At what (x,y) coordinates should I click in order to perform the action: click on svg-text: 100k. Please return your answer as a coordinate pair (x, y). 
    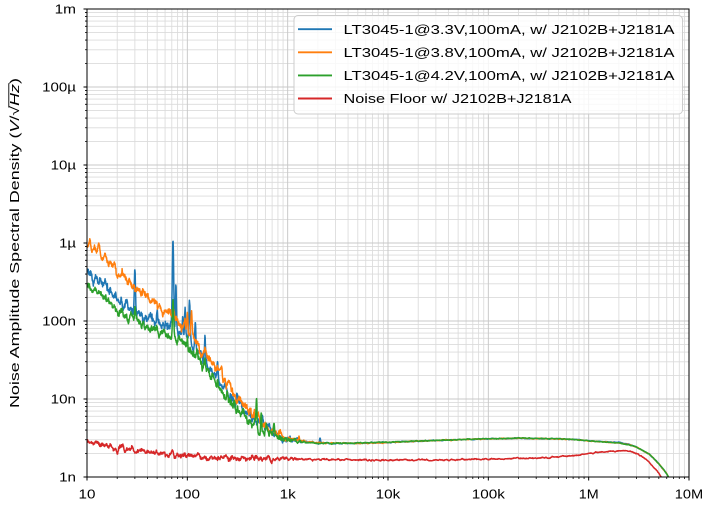
    Looking at the image, I should click on (489, 494).